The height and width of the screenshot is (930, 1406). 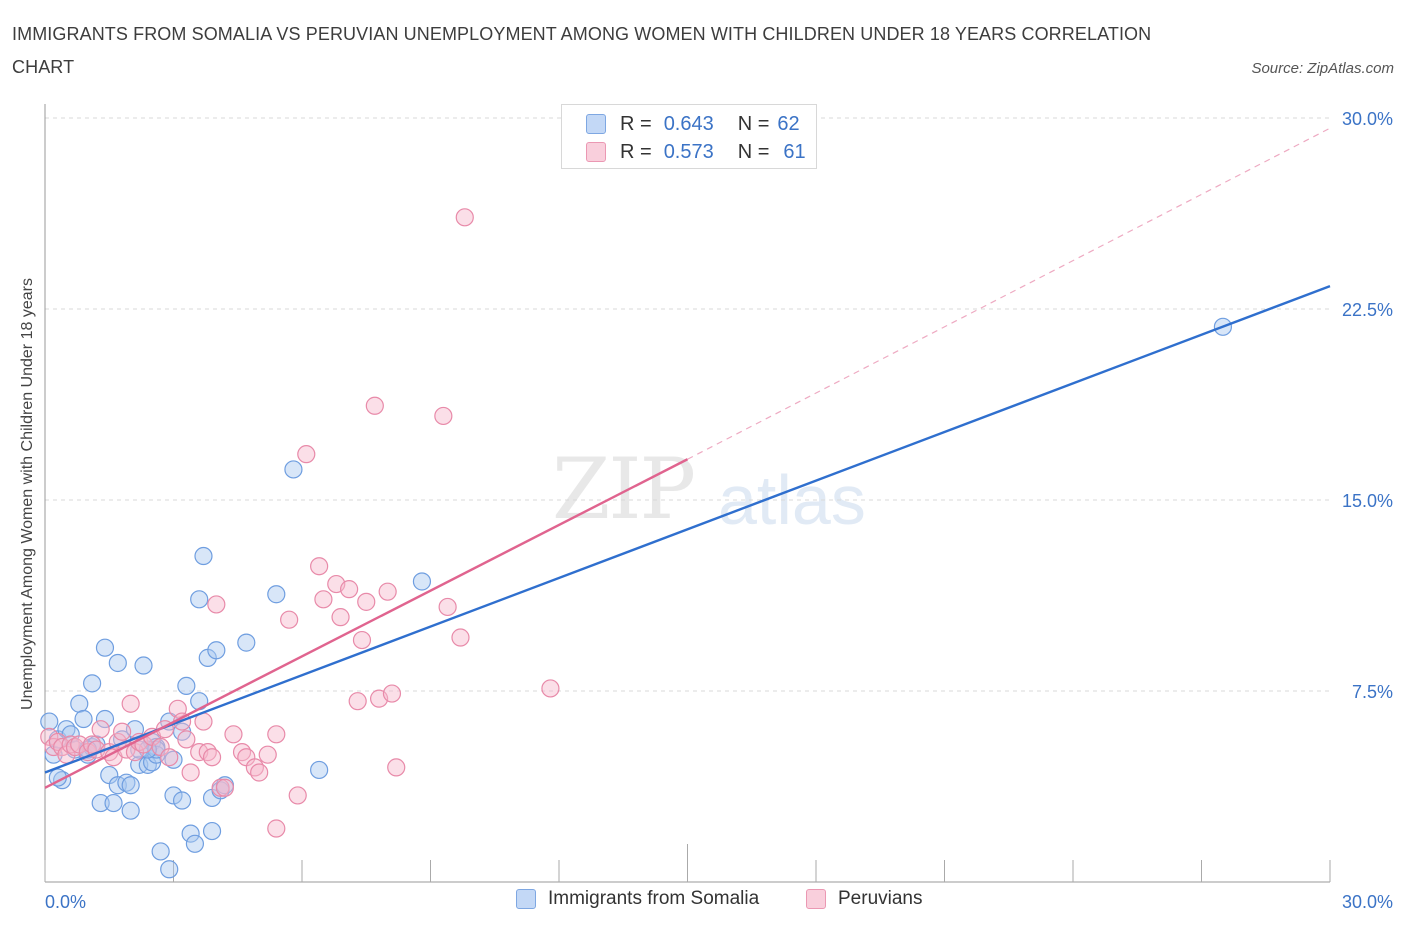 What do you see at coordinates (1367, 119) in the screenshot?
I see `y-tick-label: 30.0%` at bounding box center [1367, 119].